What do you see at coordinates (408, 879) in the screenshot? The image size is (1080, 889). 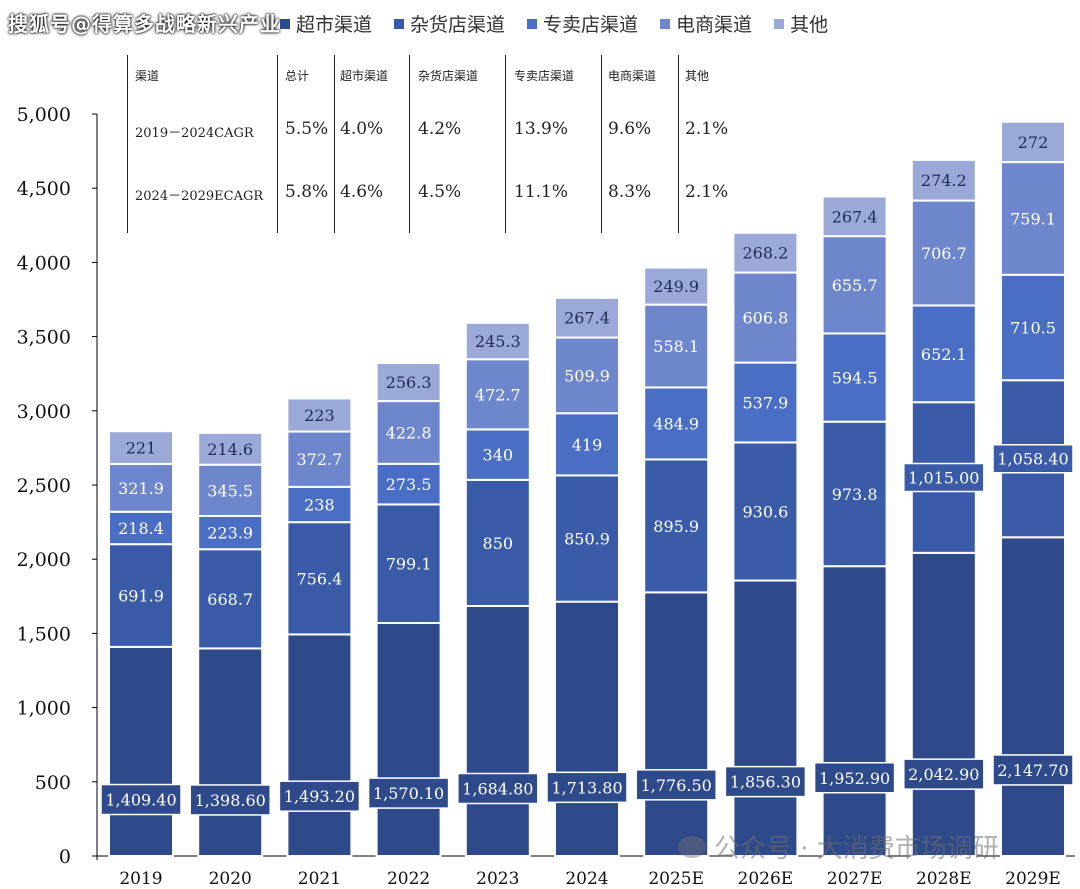 I see `x-tick-label: 2022` at bounding box center [408, 879].